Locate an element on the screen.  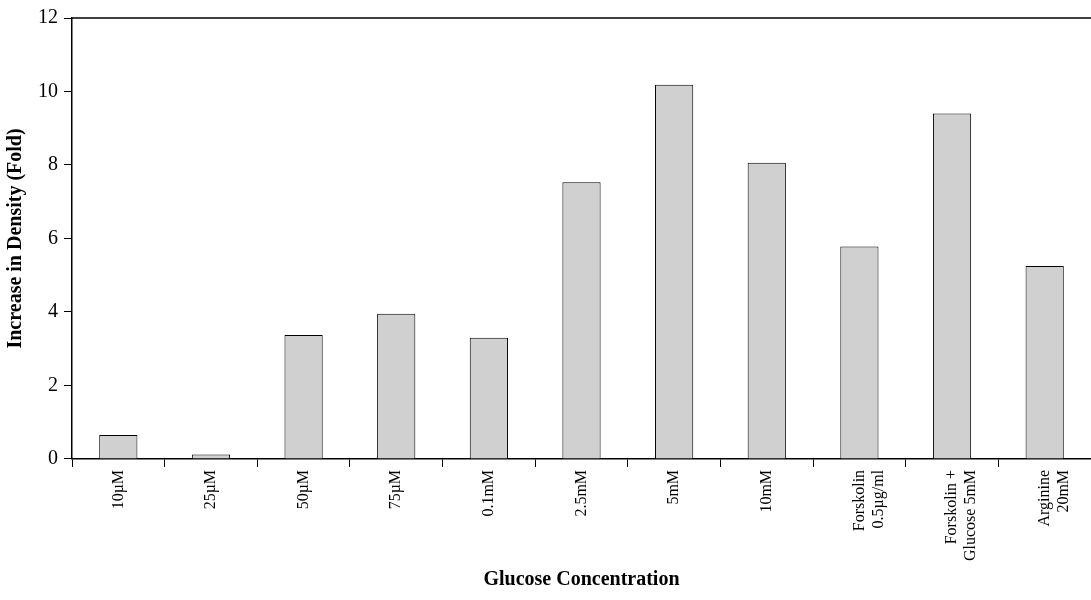
y-tick-label: 8 is located at coordinates (53, 163).